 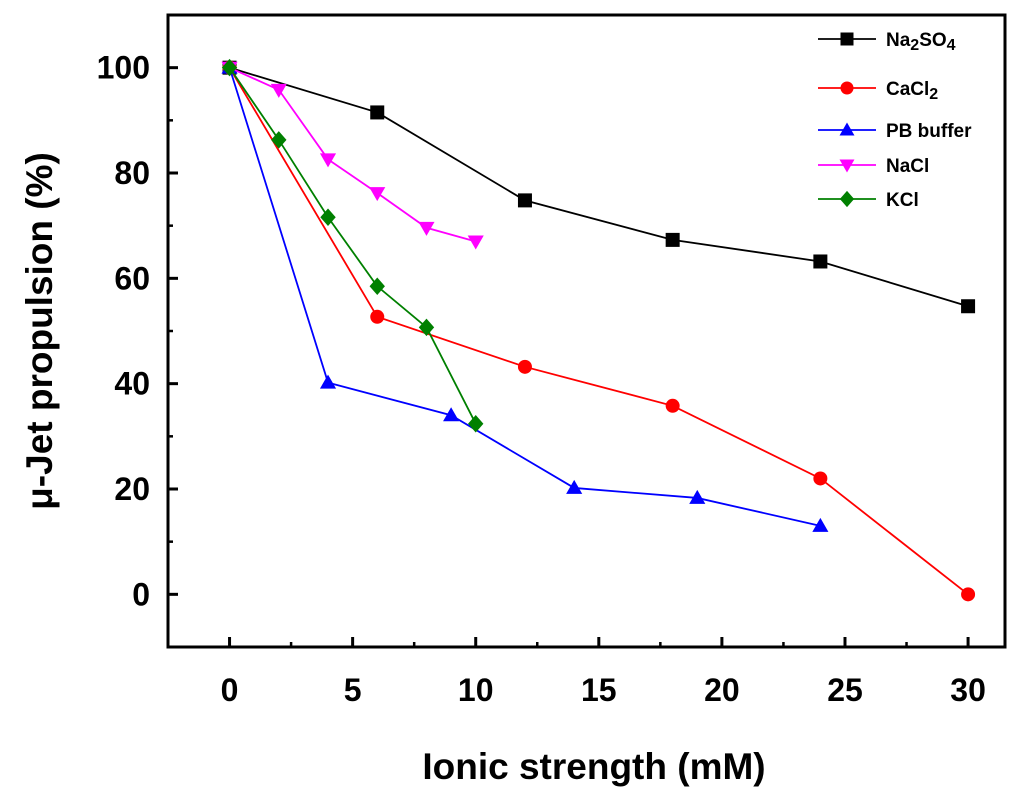 What do you see at coordinates (968, 690) in the screenshot?
I see `x-tick-label: 30` at bounding box center [968, 690].